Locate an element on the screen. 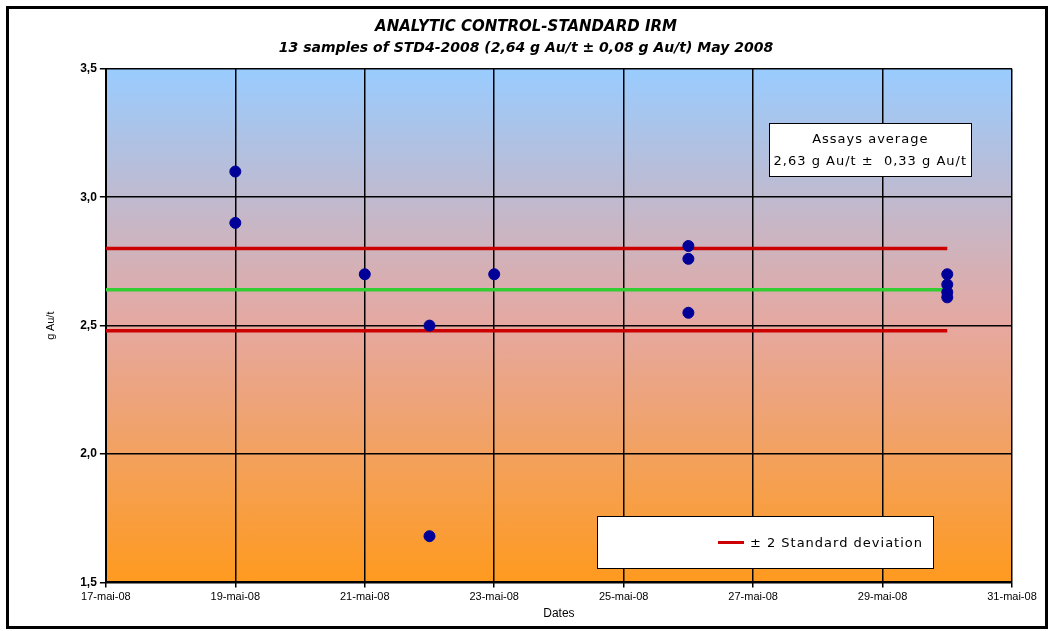 This screenshot has width=1052, height=631. x-axis-title: Dates is located at coordinates (559, 613).